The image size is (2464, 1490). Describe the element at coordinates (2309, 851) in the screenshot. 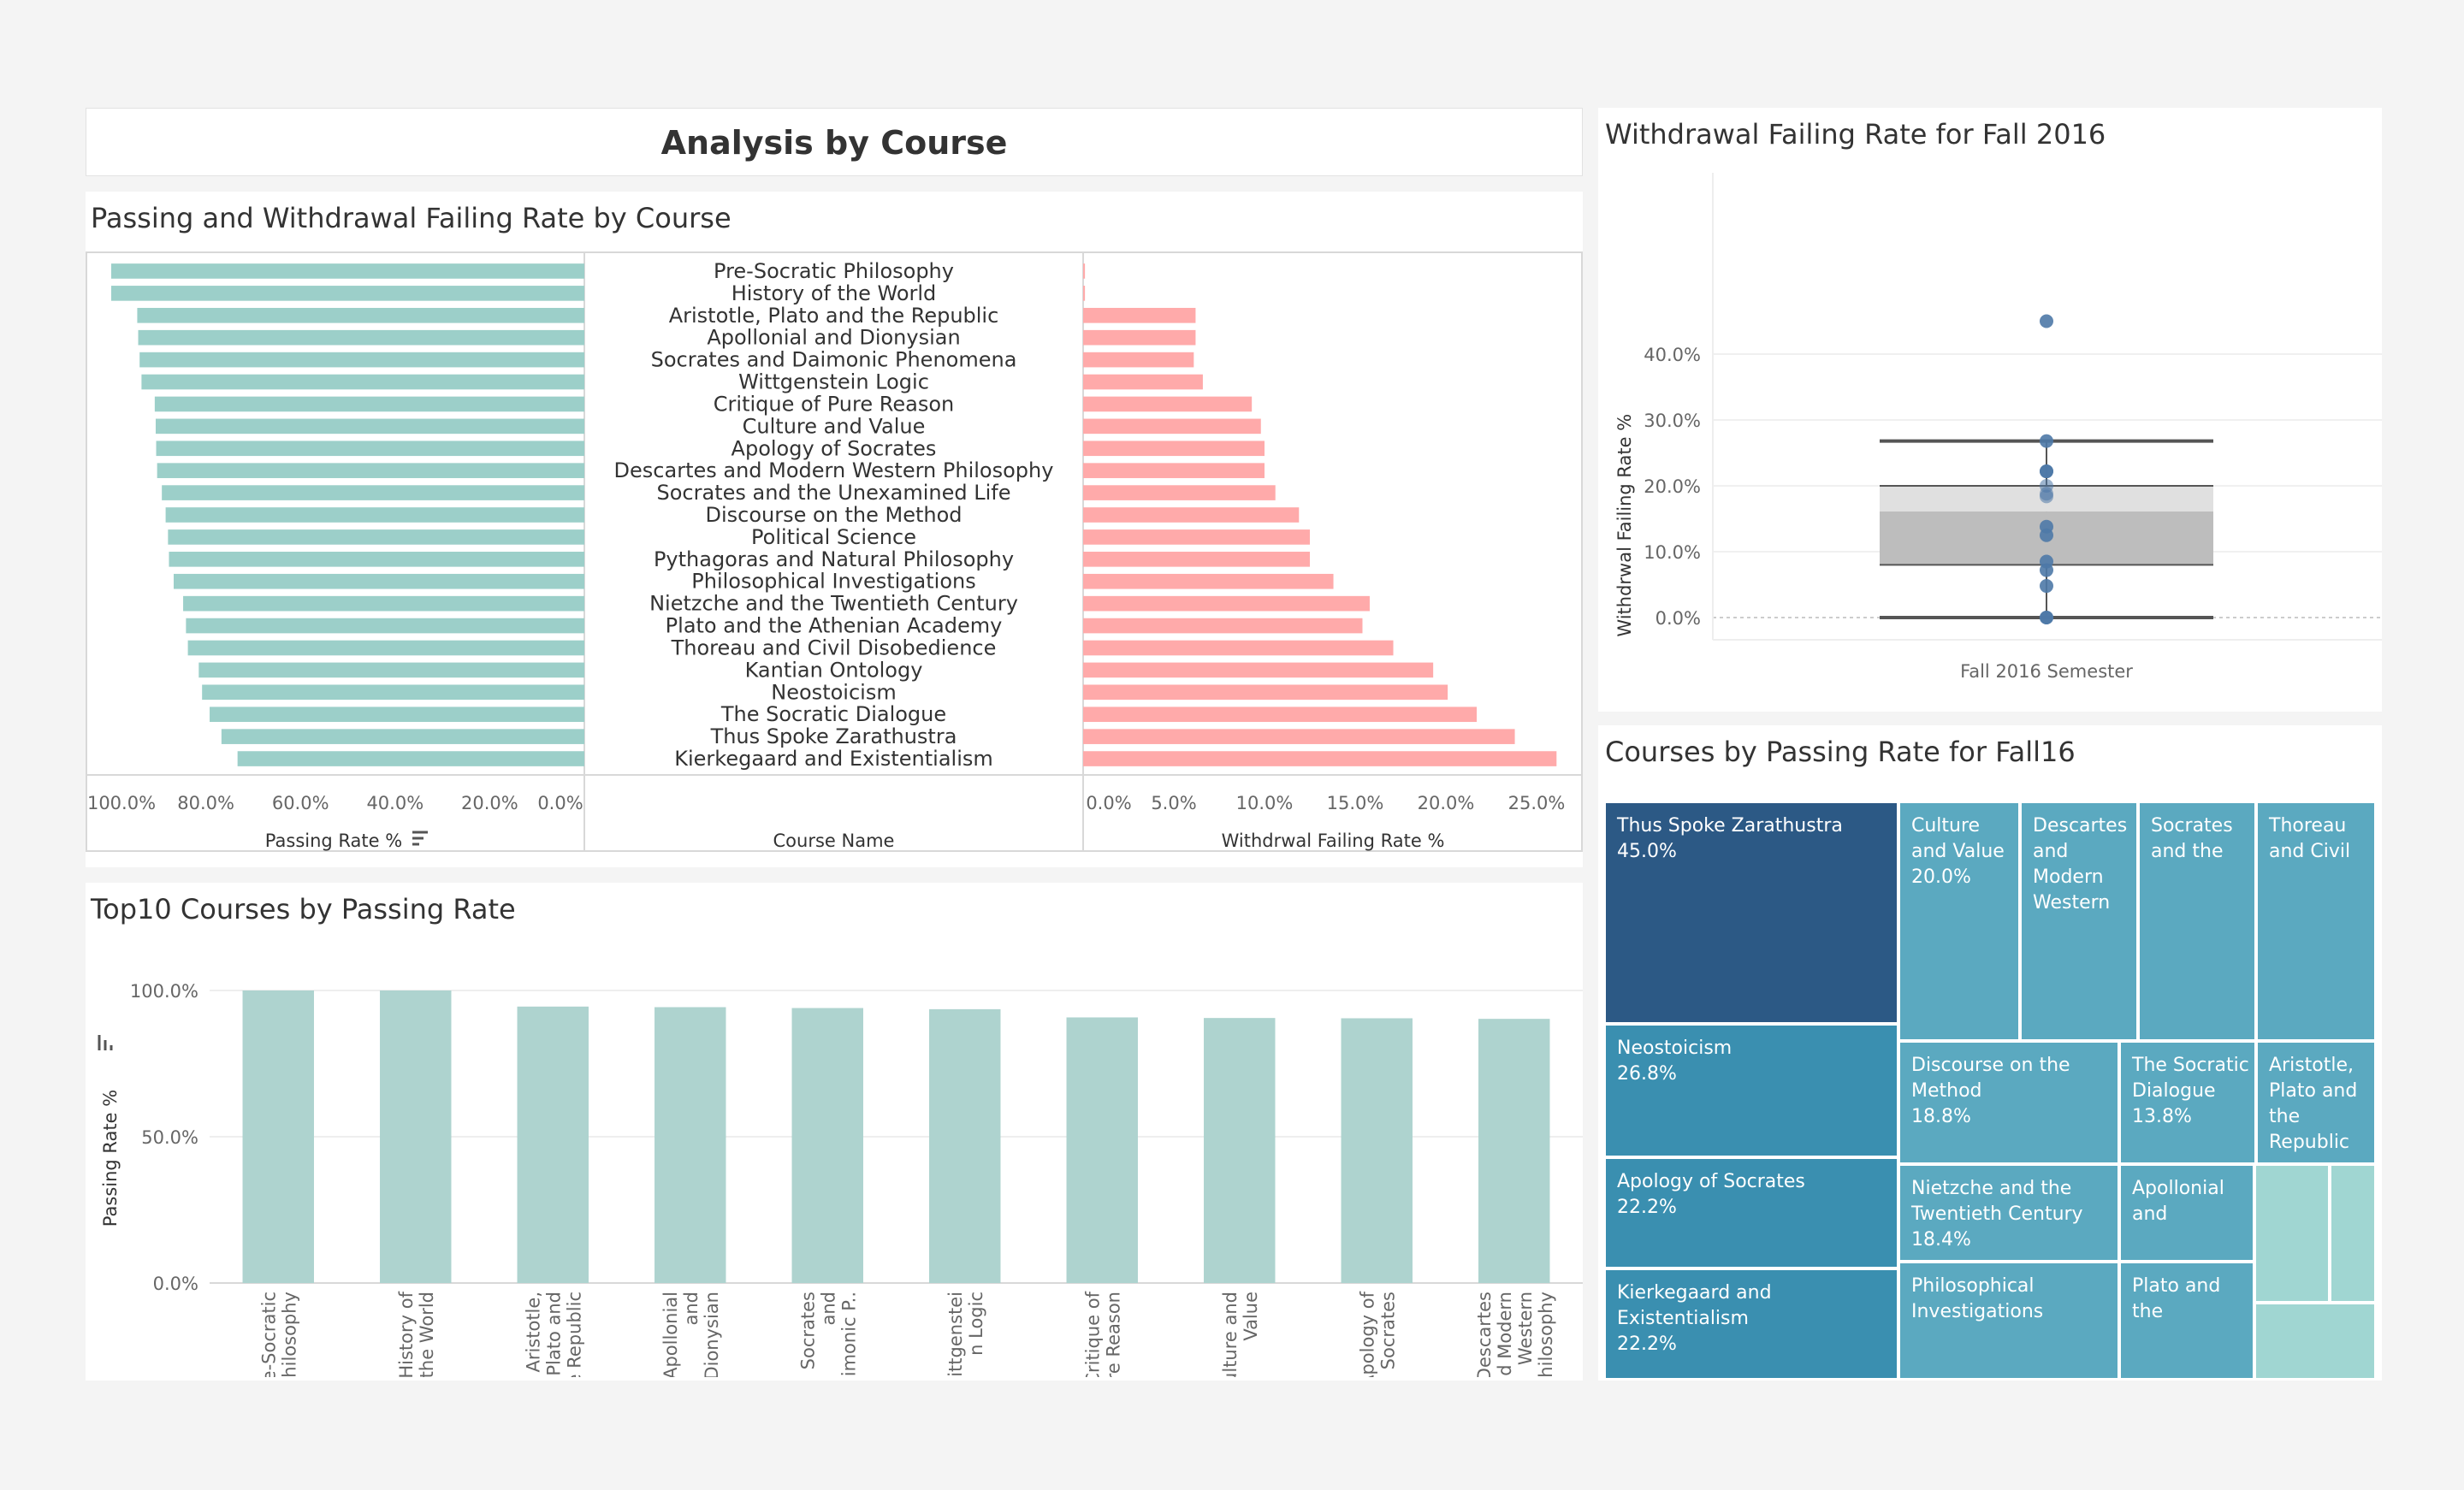

I see `treemap-cell-label: and Civil` at that location.